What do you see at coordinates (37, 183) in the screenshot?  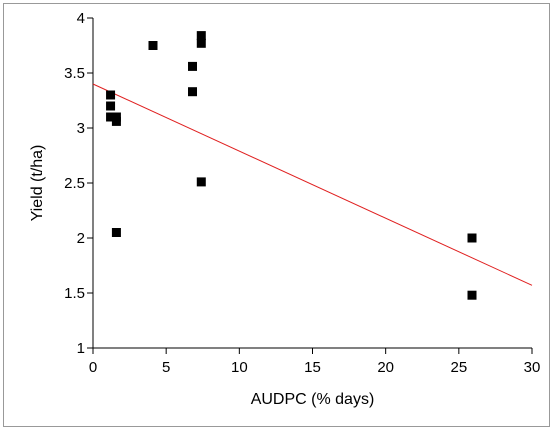 I see `y-axis-title: Yield (t/ha)` at bounding box center [37, 183].